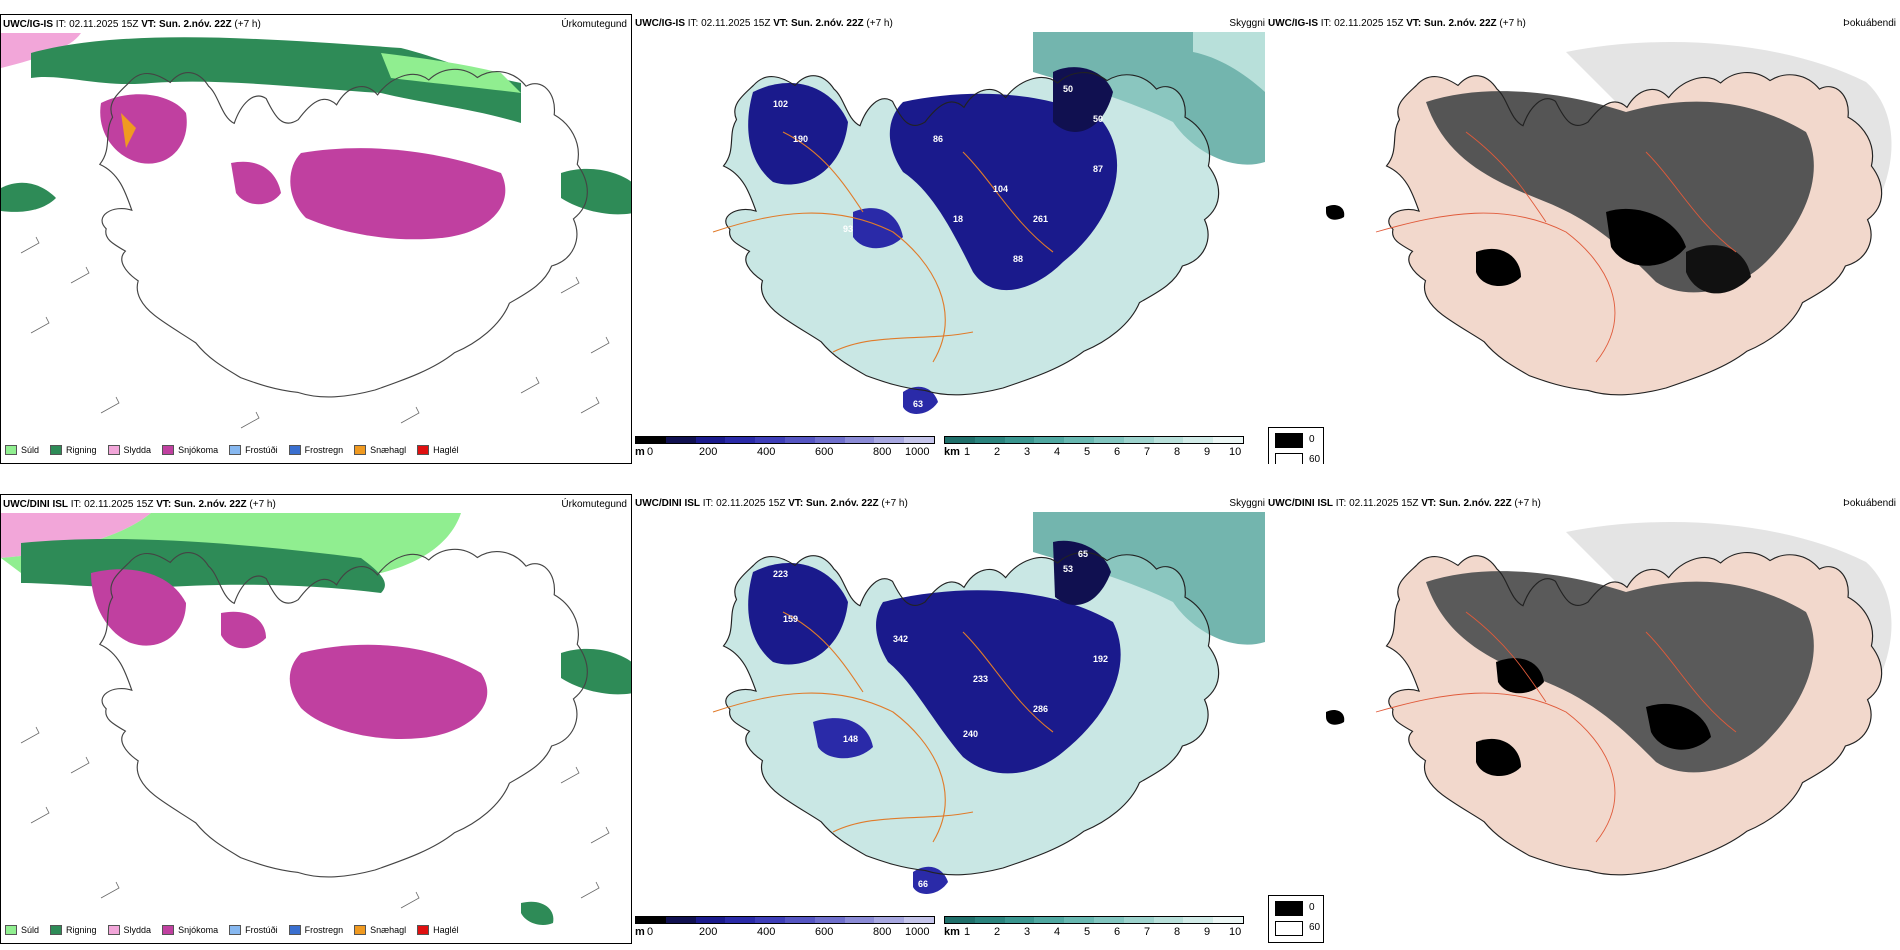 The image size is (1900, 950). What do you see at coordinates (900, 639) in the screenshot?
I see `svg-text: 342` at bounding box center [900, 639].